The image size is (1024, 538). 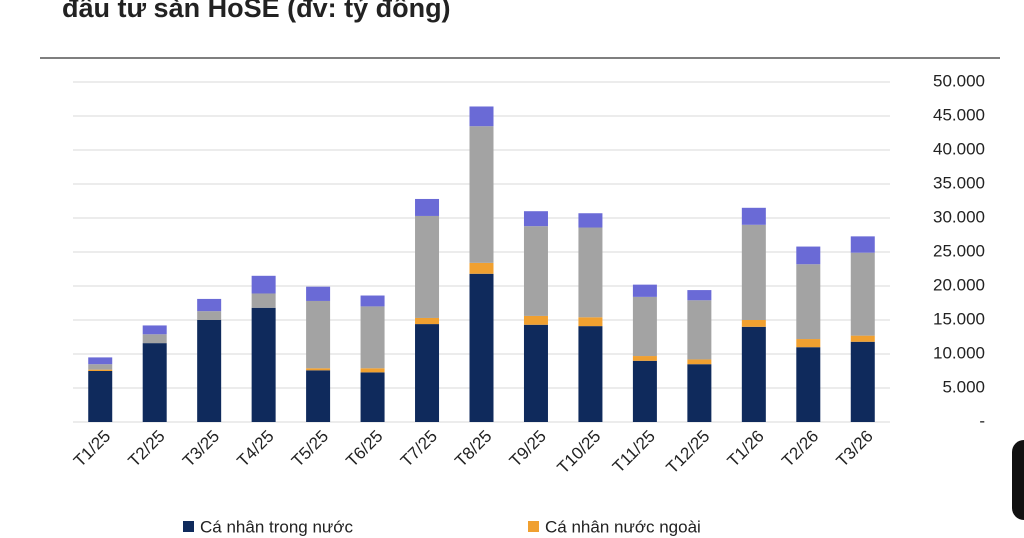 I want to click on edge-shape, so click(x=1018, y=480).